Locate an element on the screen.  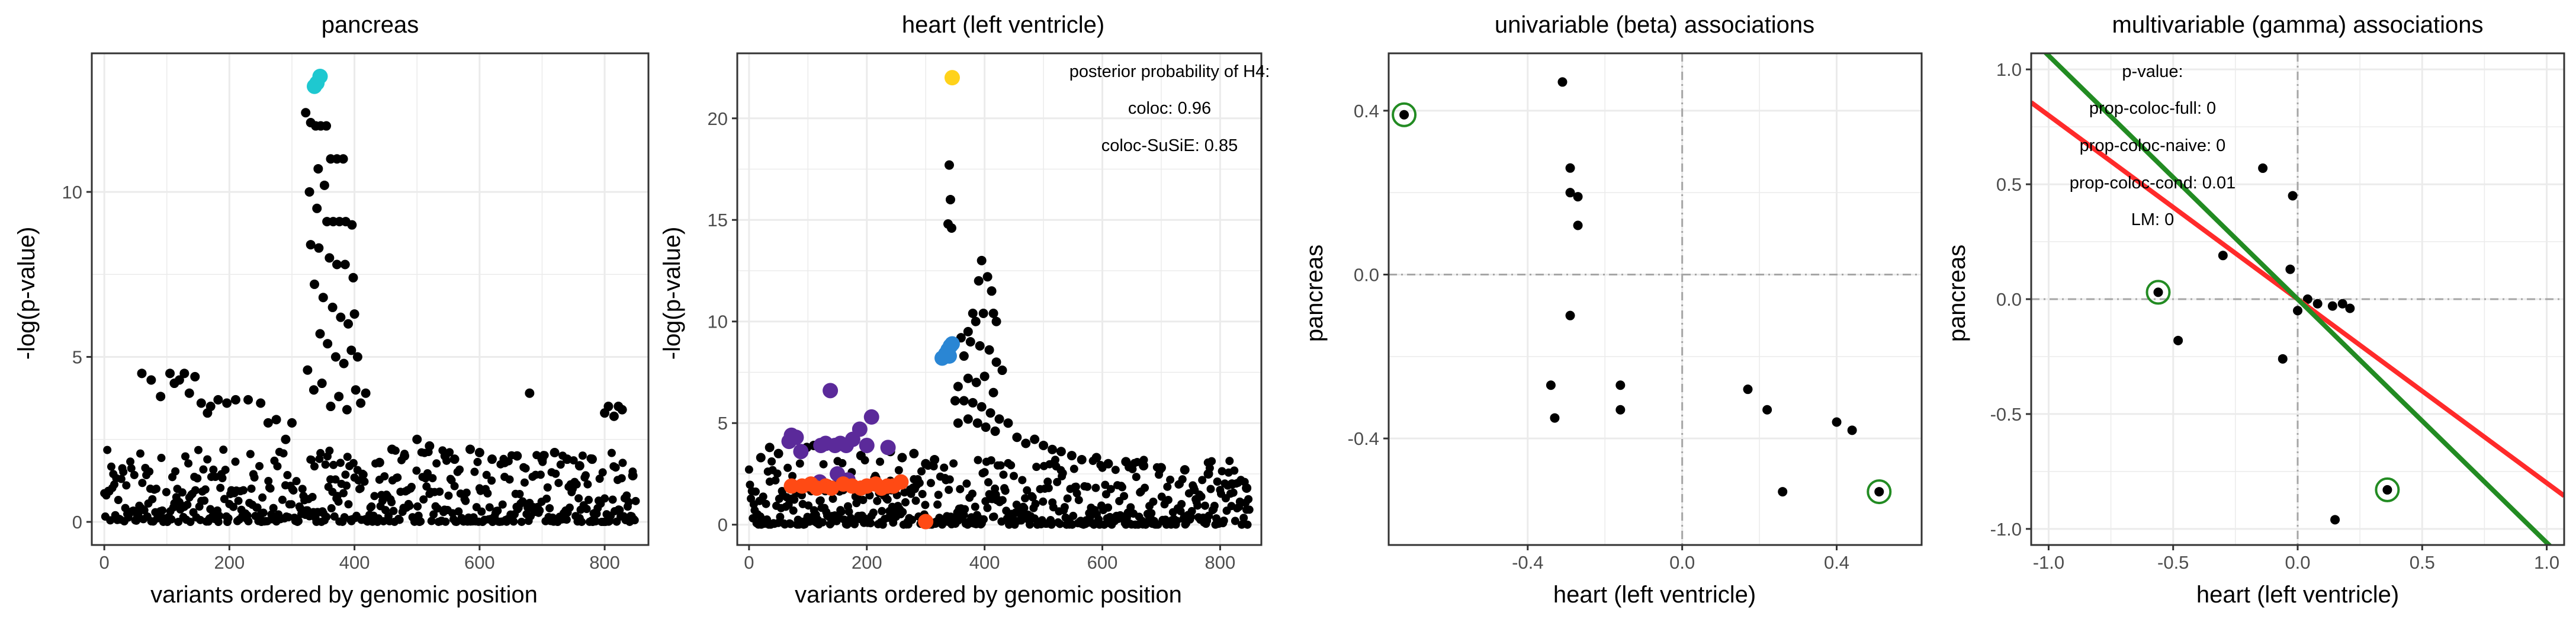
y-tick-label: -0.4 is located at coordinates (1363, 438).